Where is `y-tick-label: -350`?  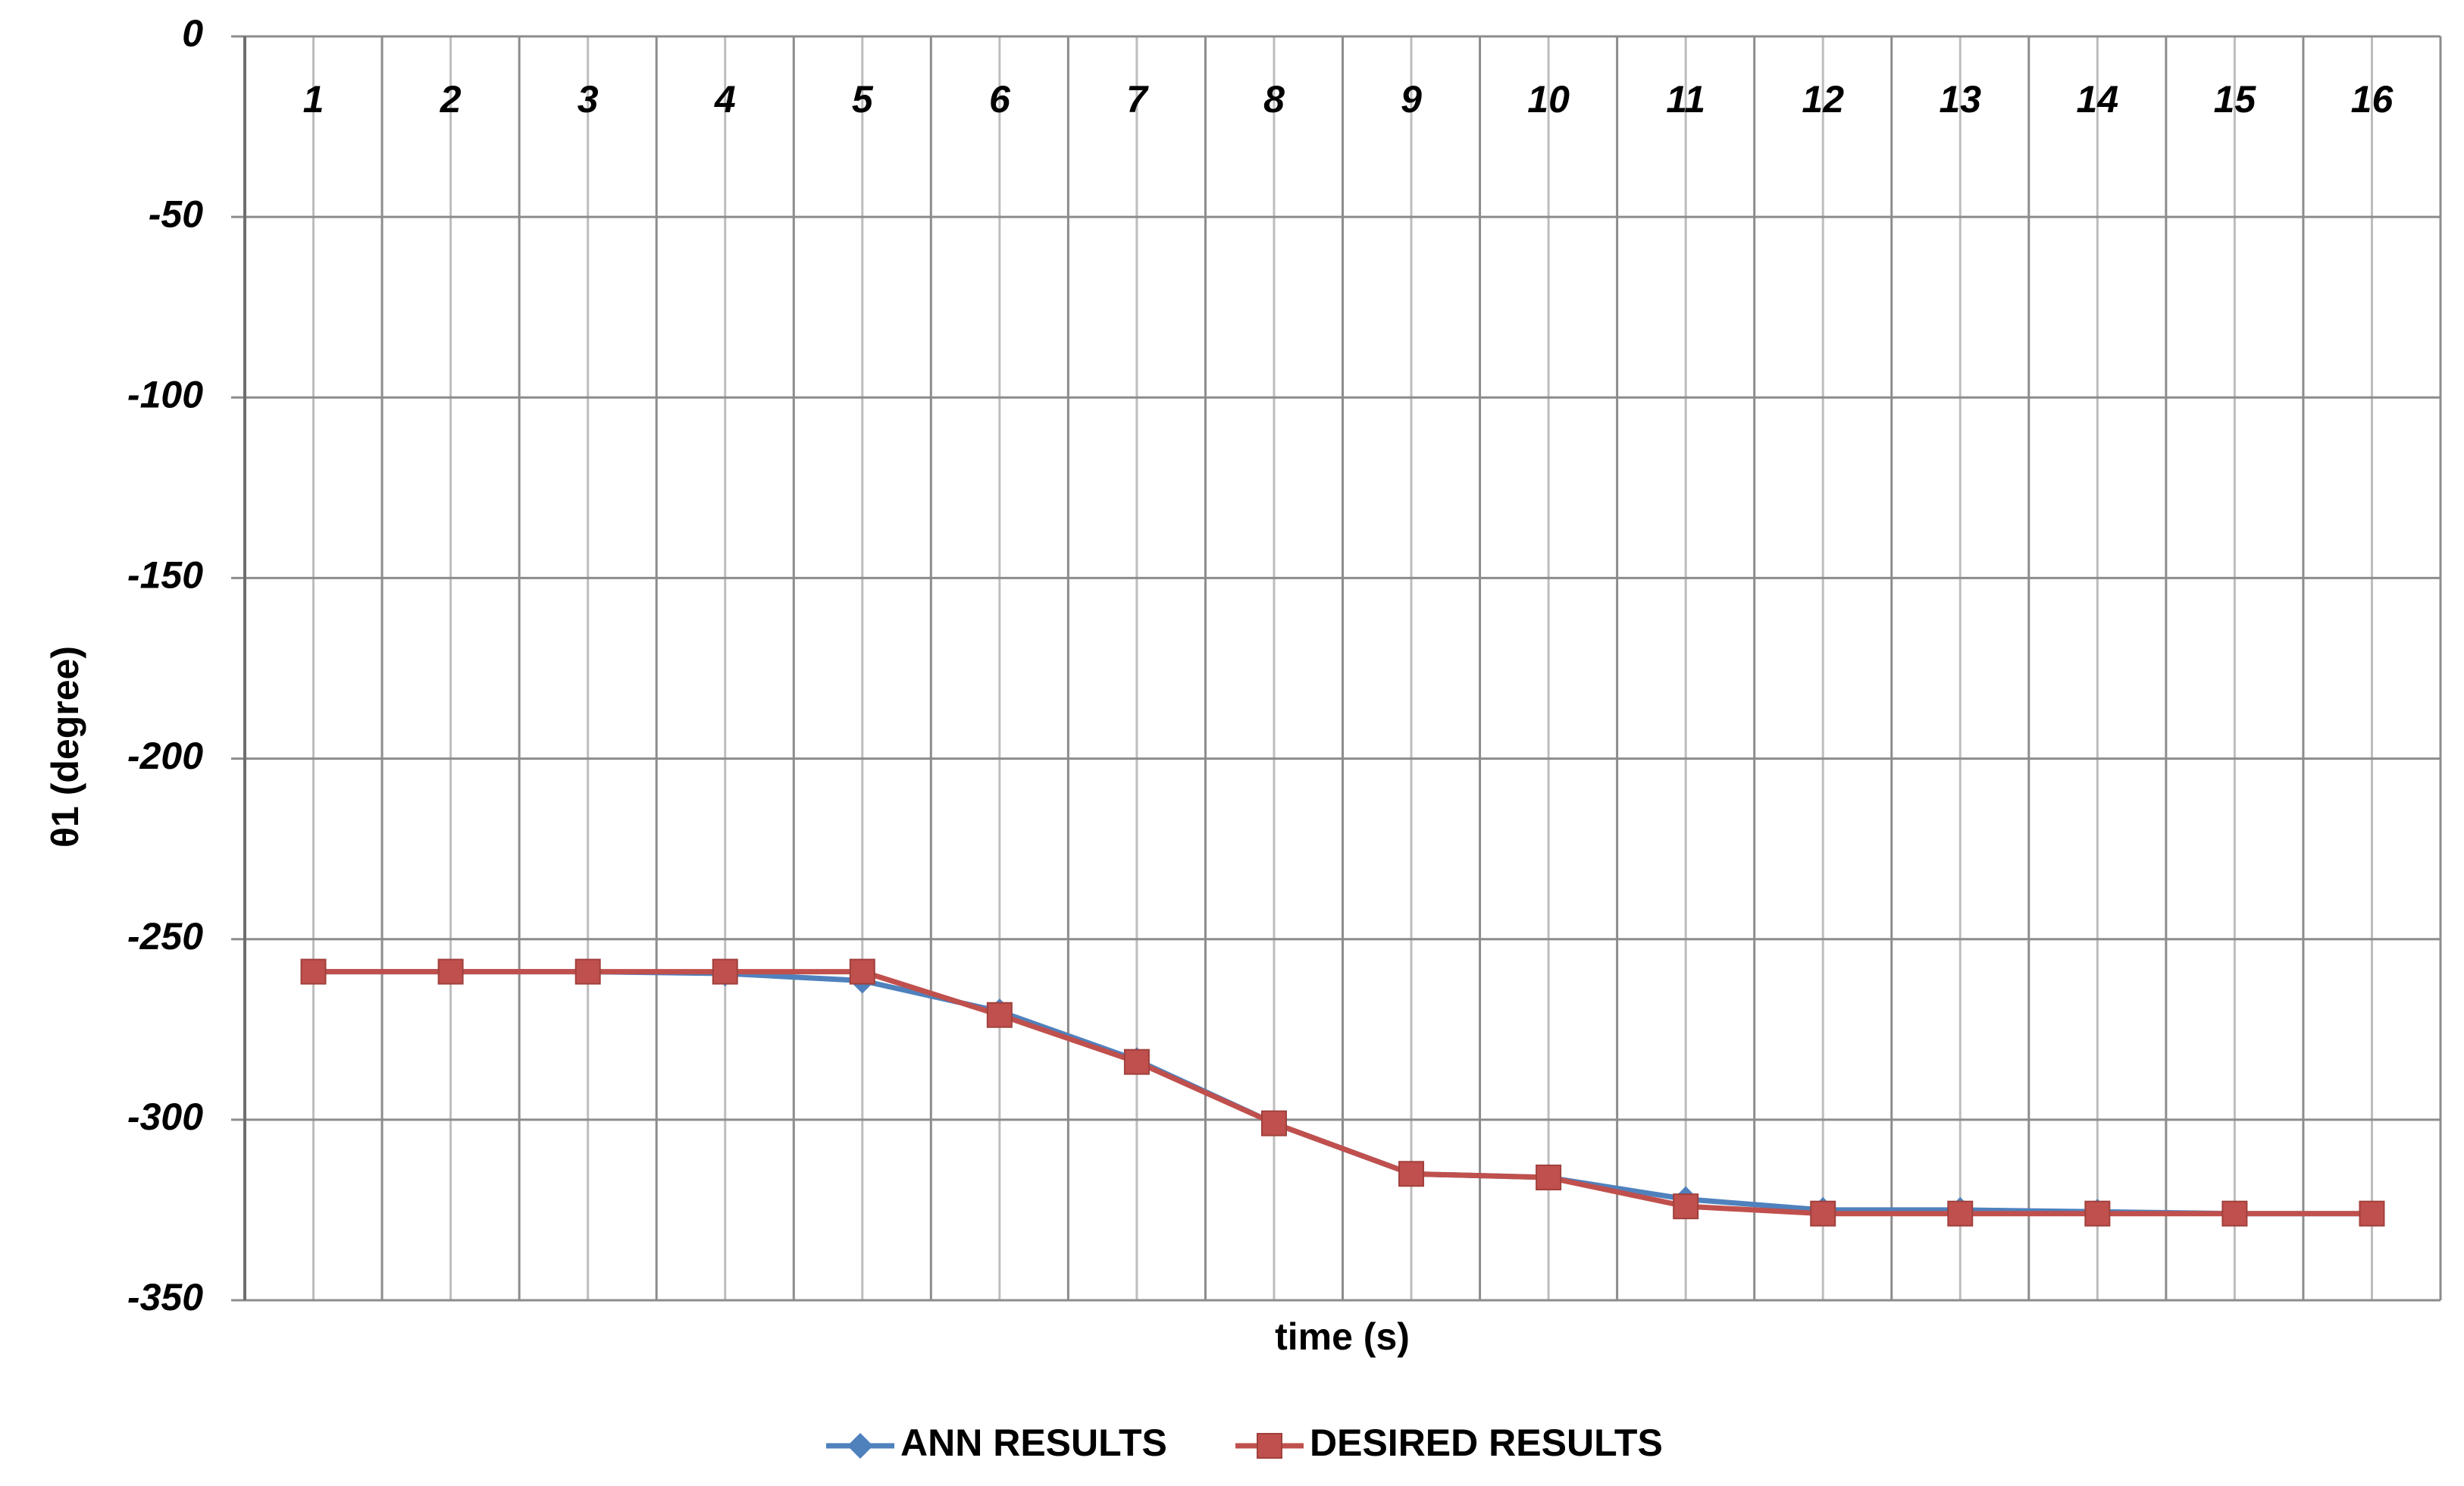
y-tick-label: -350 is located at coordinates (165, 1297).